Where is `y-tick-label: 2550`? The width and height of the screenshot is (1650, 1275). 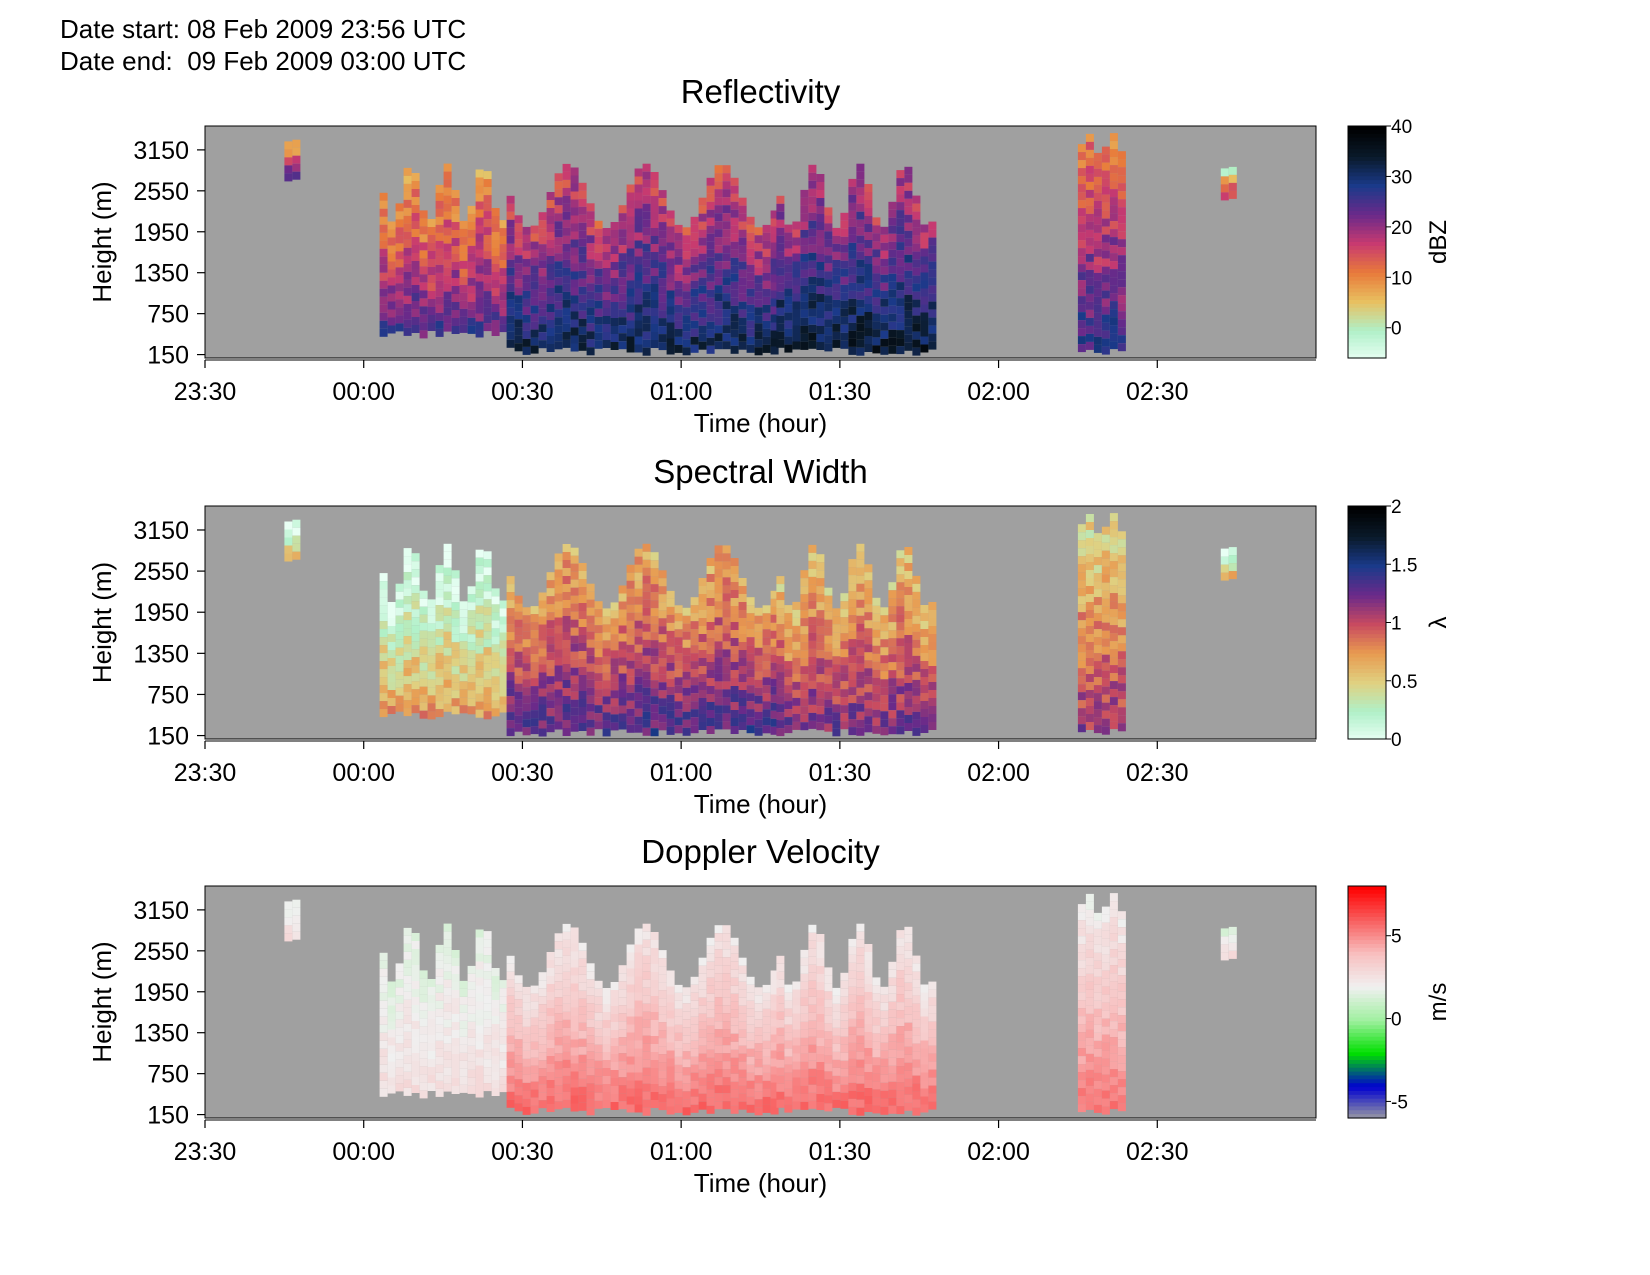 y-tick-label: 2550 is located at coordinates (161, 572).